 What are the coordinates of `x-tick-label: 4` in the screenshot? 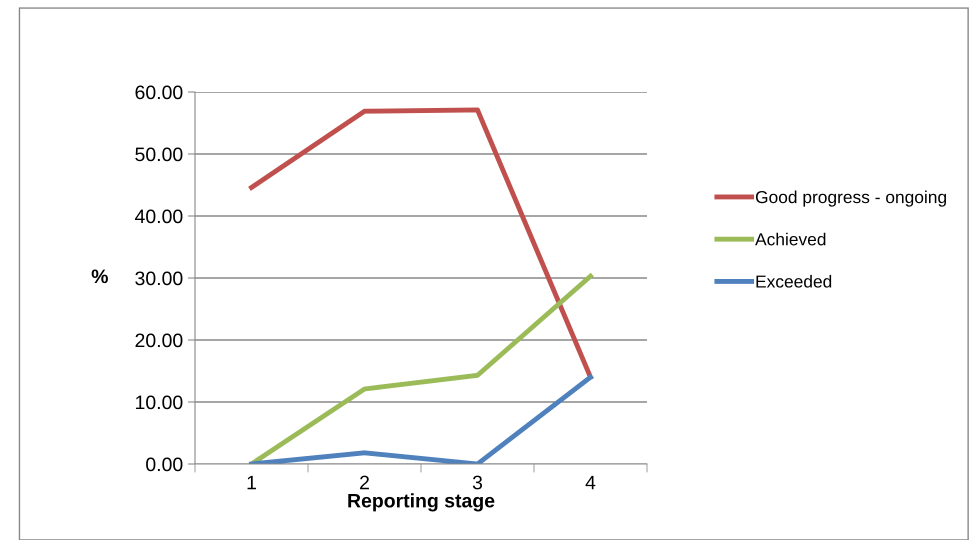 It's located at (591, 483).